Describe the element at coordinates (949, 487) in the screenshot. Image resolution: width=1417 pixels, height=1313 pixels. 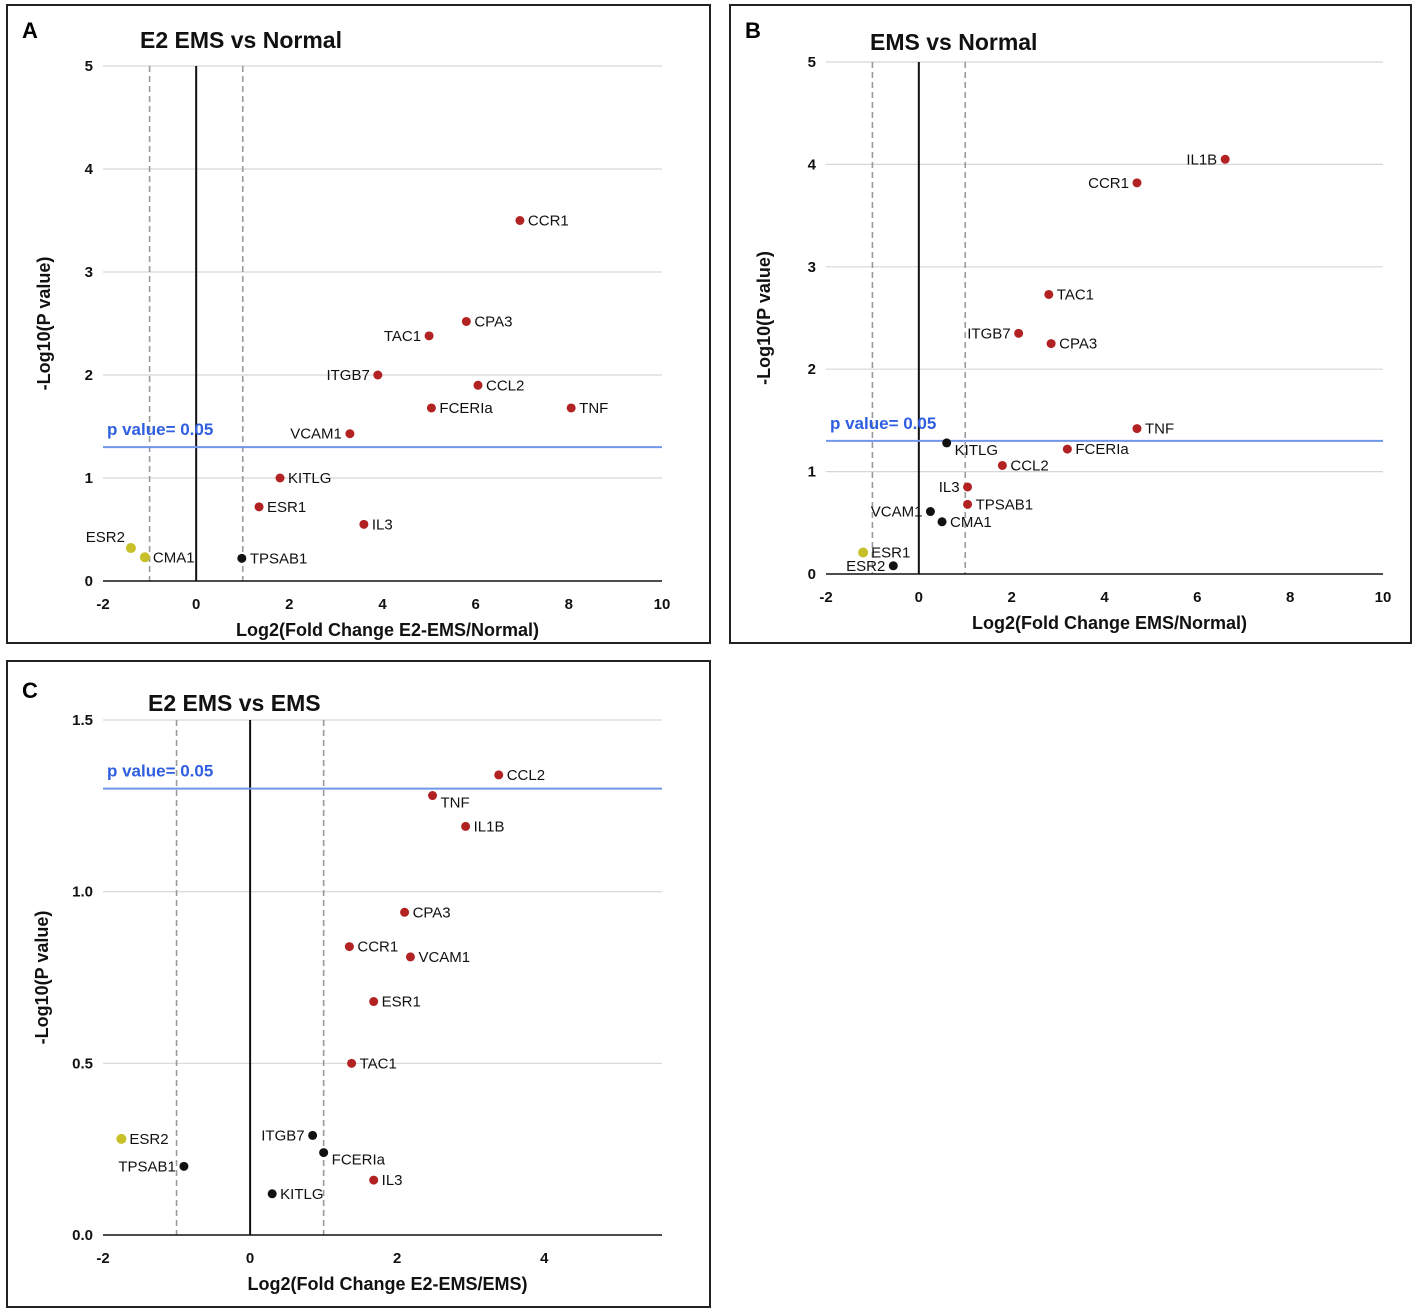
I see `point-label: IL3` at that location.